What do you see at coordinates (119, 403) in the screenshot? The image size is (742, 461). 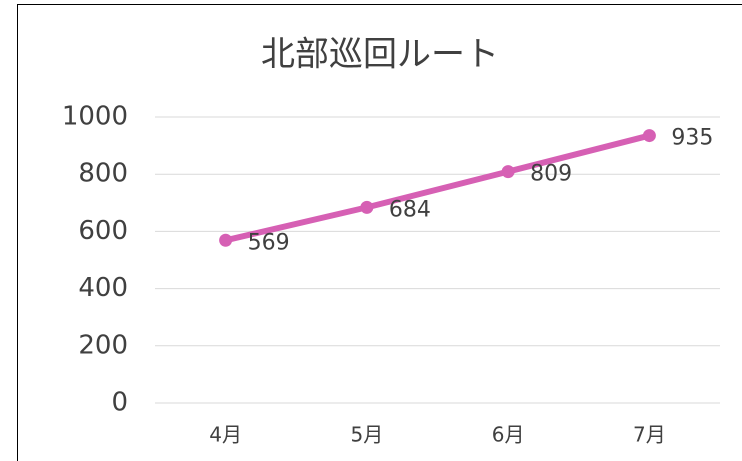 I see `y-tick-label: 0` at bounding box center [119, 403].